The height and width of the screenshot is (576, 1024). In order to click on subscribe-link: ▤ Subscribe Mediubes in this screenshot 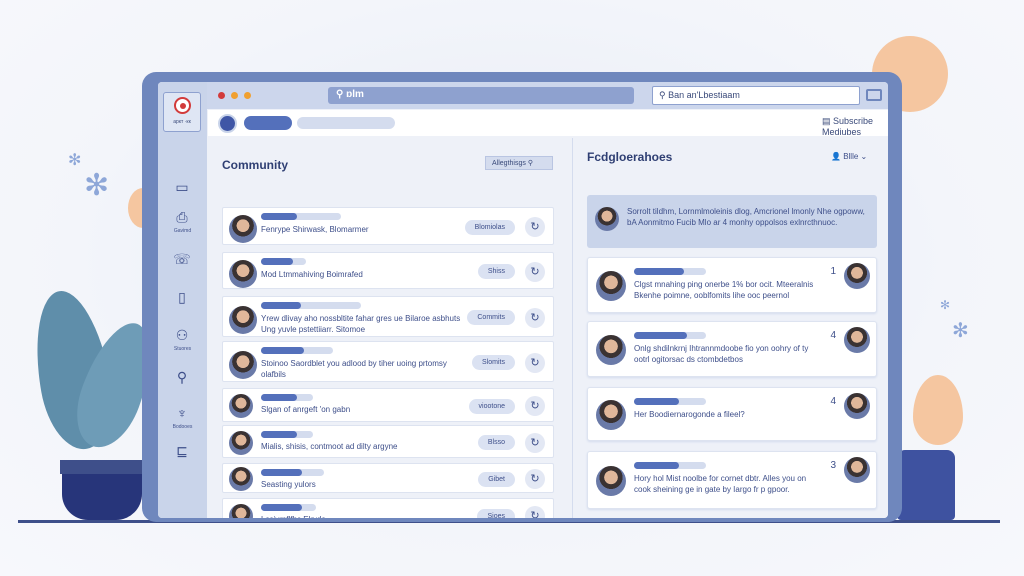, I will do `click(855, 126)`.